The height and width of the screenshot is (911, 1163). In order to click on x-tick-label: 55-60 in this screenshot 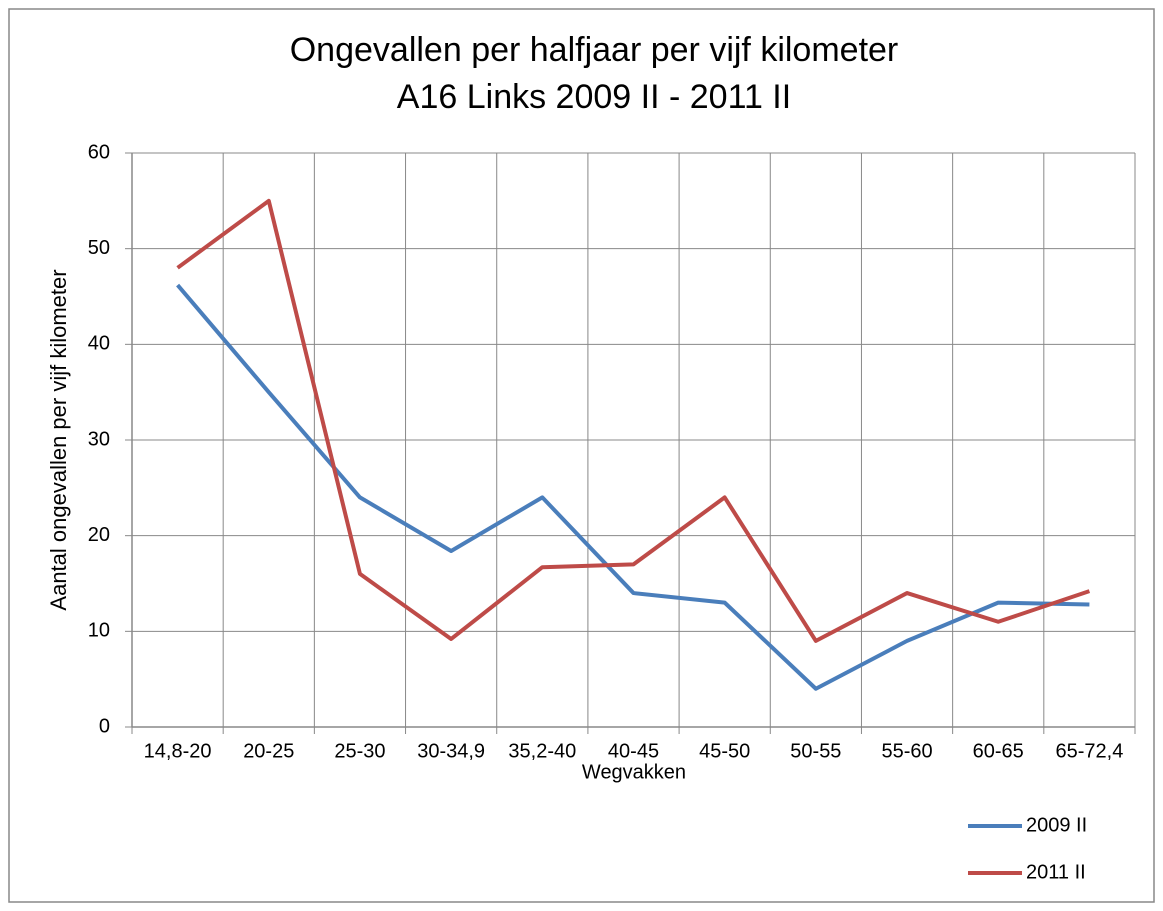, I will do `click(906, 751)`.